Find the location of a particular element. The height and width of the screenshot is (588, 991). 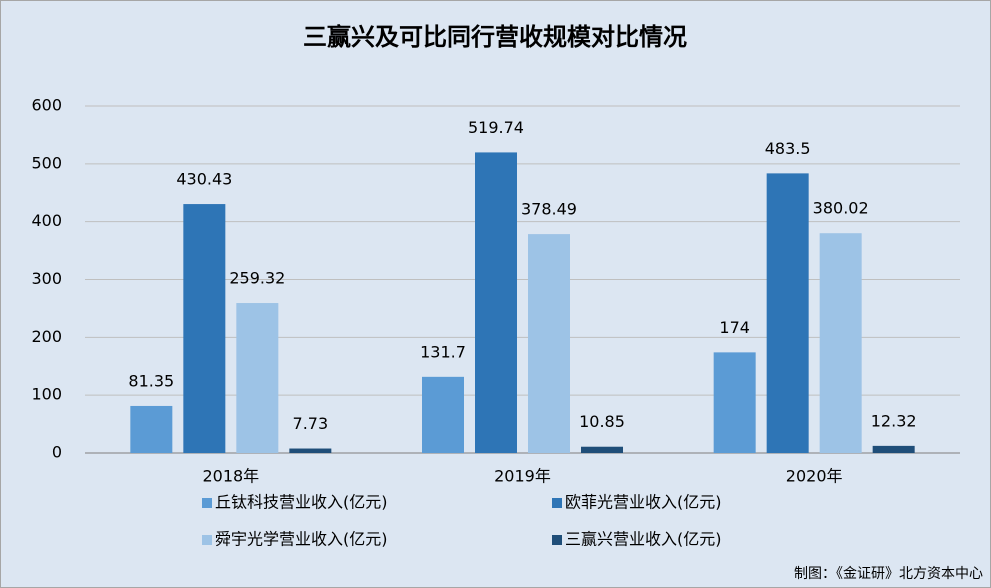

legend-label: 欧菲光营业收入(亿元) is located at coordinates (643, 502).